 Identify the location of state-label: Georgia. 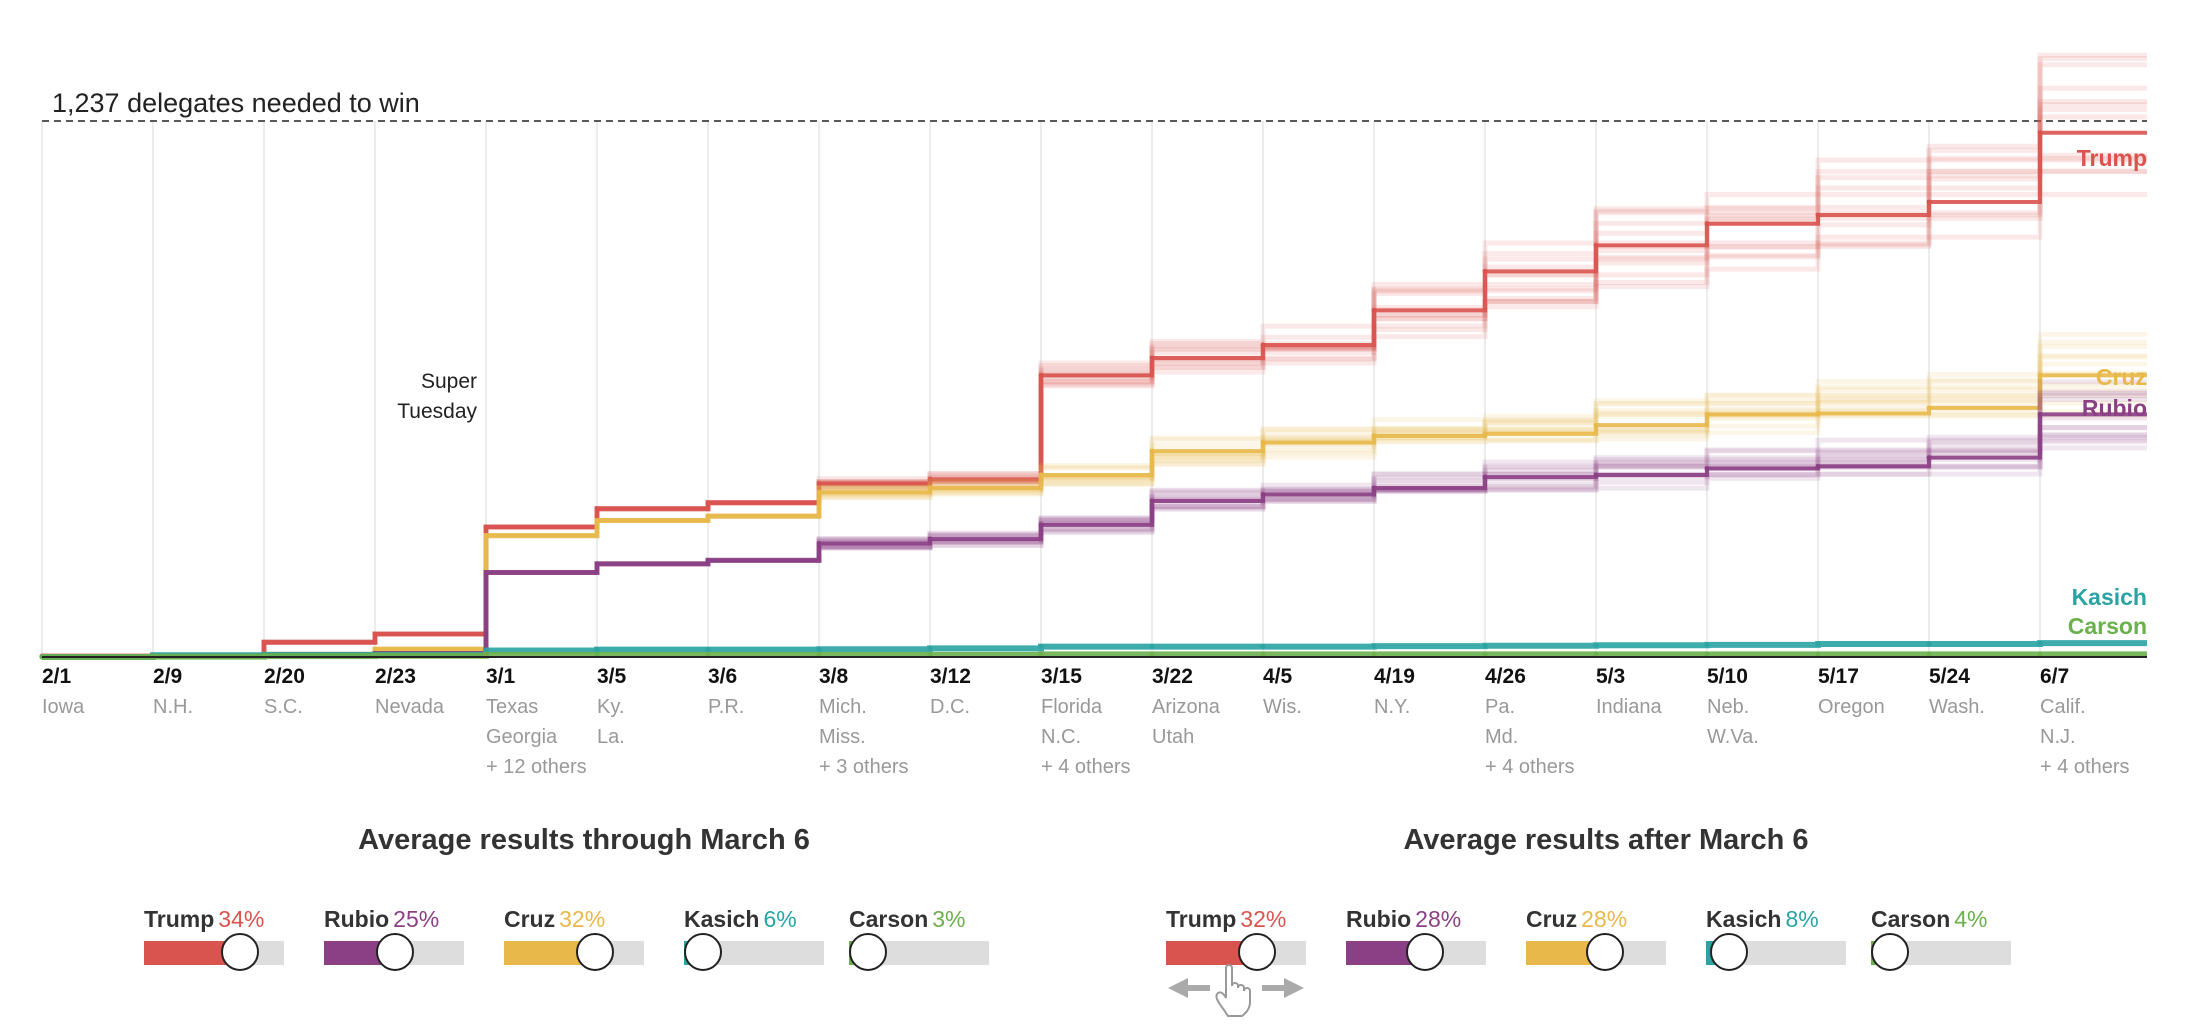
(522, 737).